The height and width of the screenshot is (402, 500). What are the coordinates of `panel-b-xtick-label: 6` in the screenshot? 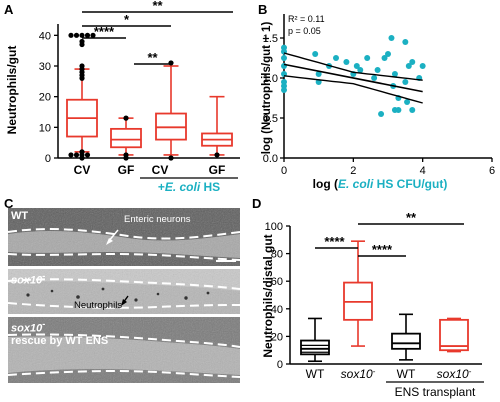 It's located at (492, 171).